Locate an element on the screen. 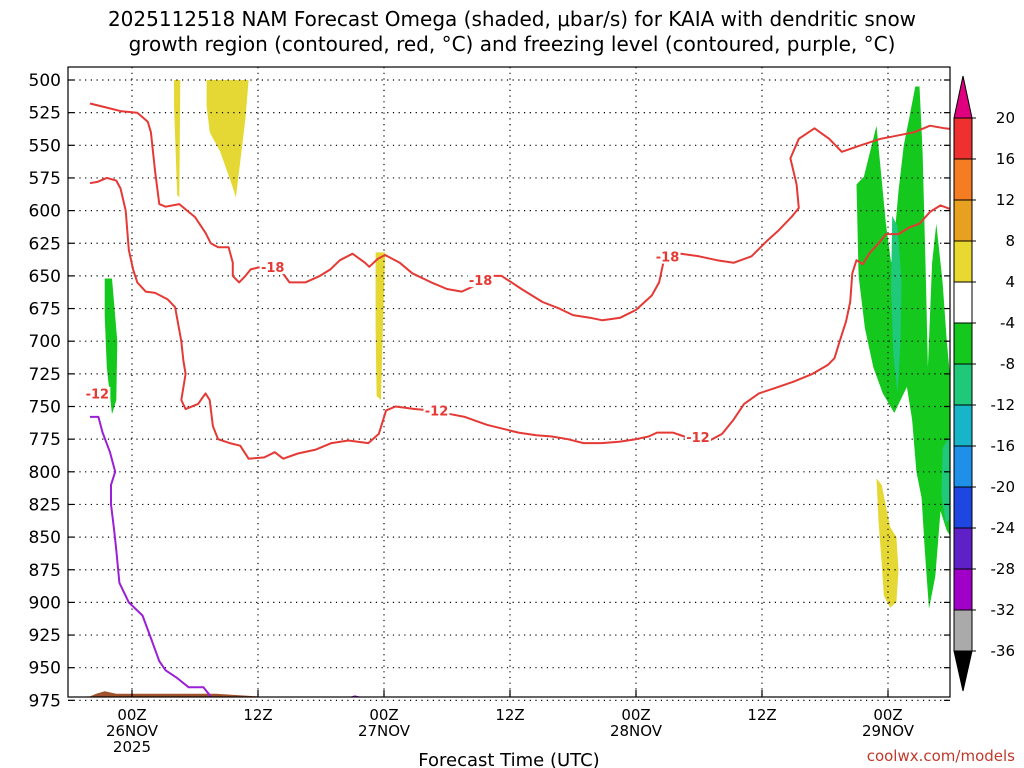  x-tick-label-6-0: 00Z is located at coordinates (887, 715).